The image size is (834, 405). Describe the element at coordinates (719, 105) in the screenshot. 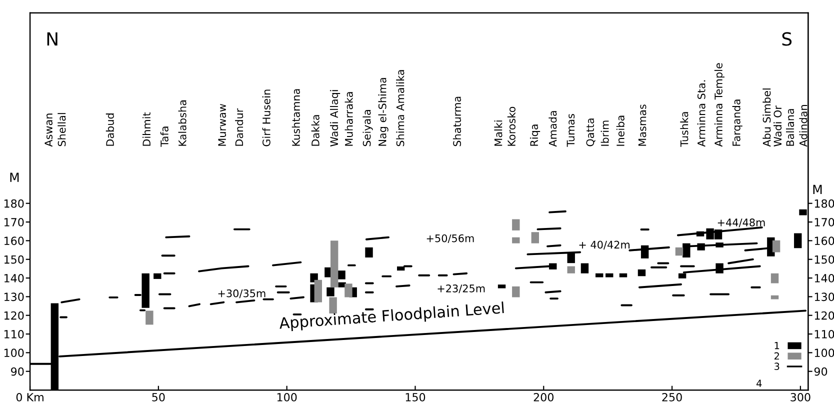

I see `annotation: Arminna Temple` at that location.